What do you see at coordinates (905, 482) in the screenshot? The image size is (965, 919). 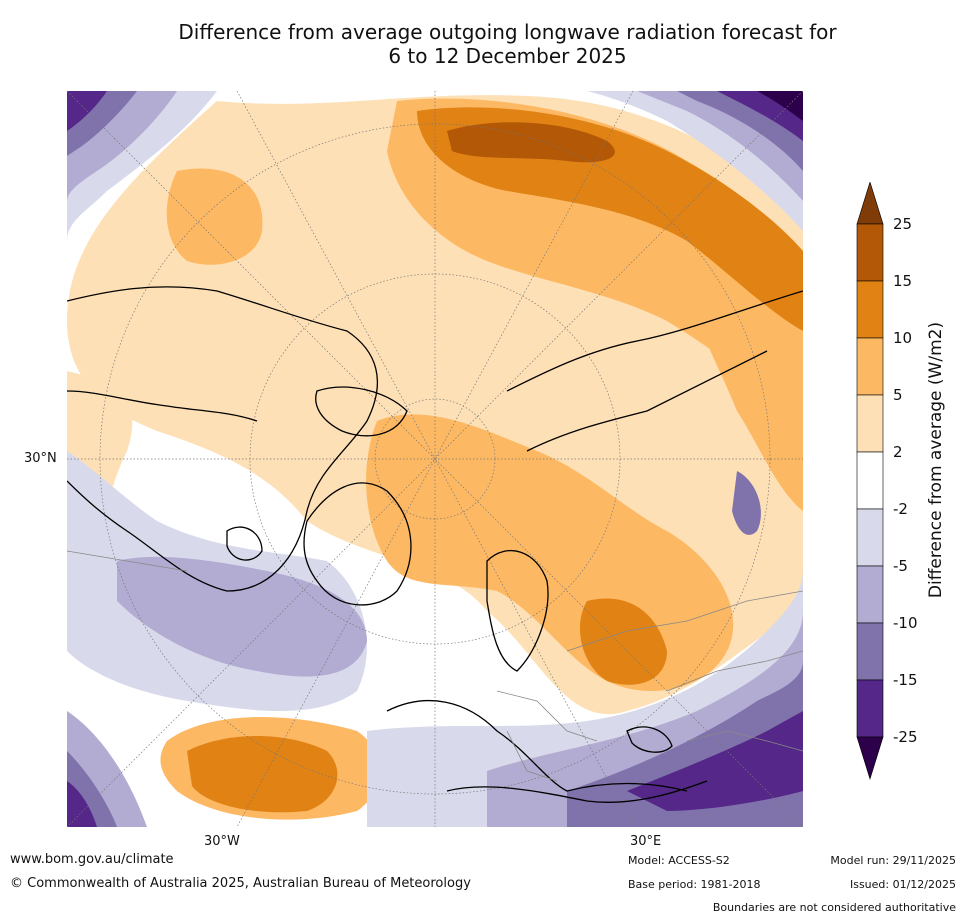 I see `colorbar: 25 15 10 5 2 -2 -5 -10 -15 -25` at bounding box center [905, 482].